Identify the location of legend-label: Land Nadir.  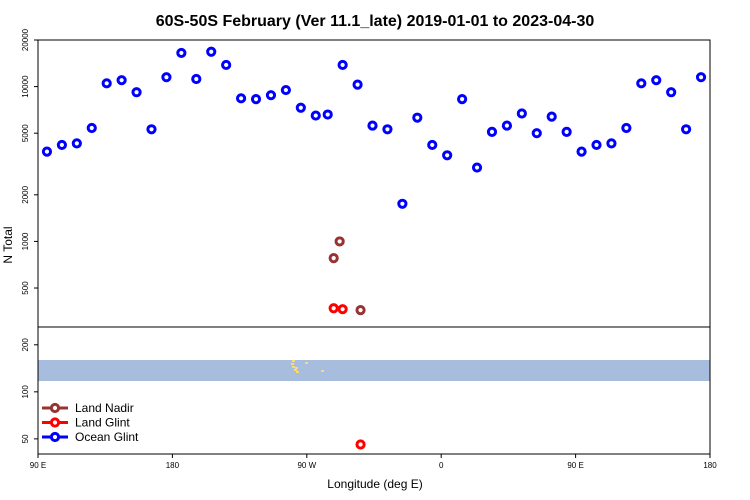
(104, 408).